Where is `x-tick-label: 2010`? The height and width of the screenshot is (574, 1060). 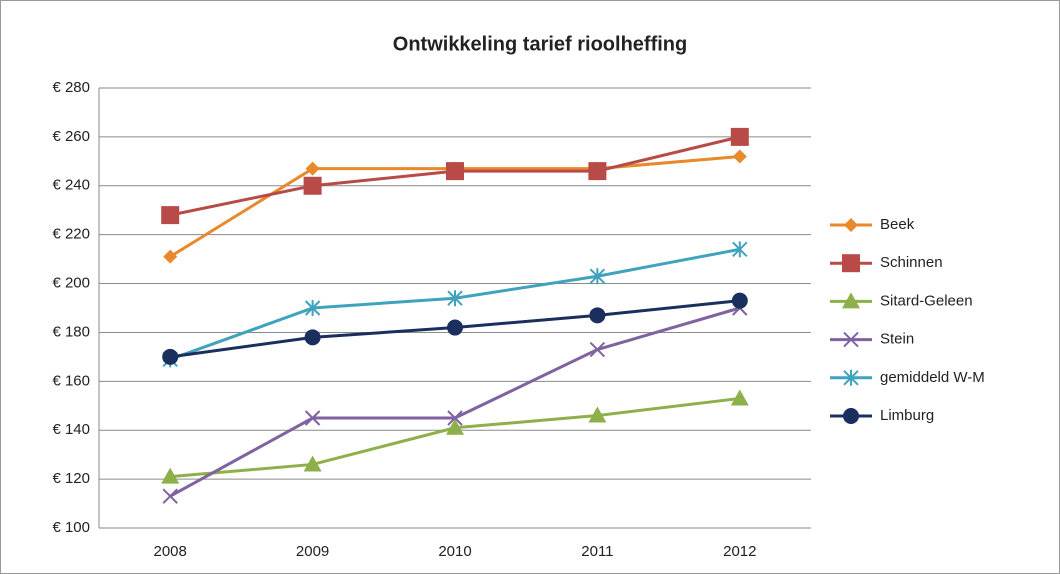
x-tick-label: 2010 is located at coordinates (454, 551).